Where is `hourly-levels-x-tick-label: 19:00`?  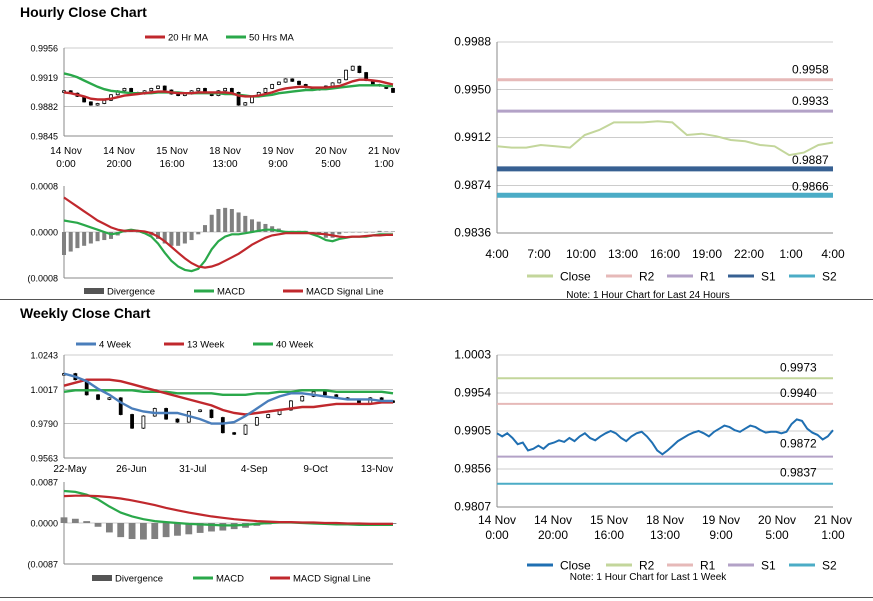 hourly-levels-x-tick-label: 19:00 is located at coordinates (707, 254).